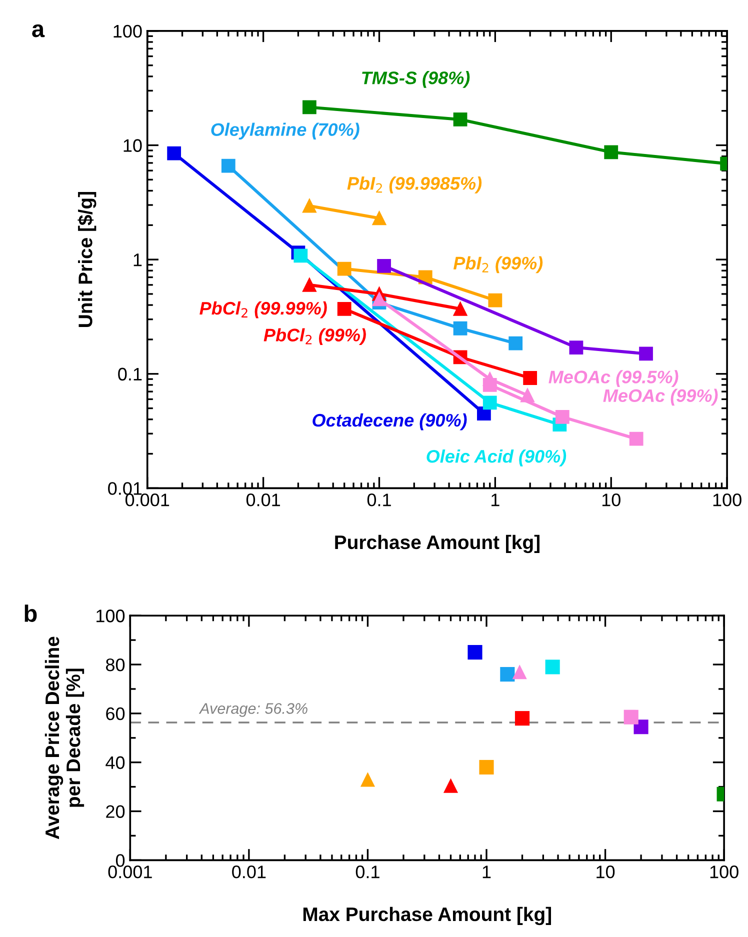  What do you see at coordinates (414, 185) in the screenshot?
I see `series-label: PbI$_{2}$ (99.9985%)` at bounding box center [414, 185].